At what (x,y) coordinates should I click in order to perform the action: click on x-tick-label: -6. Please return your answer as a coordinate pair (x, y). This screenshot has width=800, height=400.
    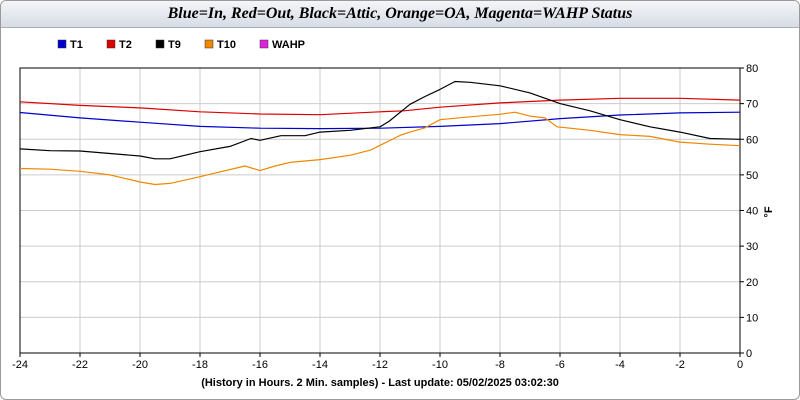
    Looking at the image, I should click on (560, 365).